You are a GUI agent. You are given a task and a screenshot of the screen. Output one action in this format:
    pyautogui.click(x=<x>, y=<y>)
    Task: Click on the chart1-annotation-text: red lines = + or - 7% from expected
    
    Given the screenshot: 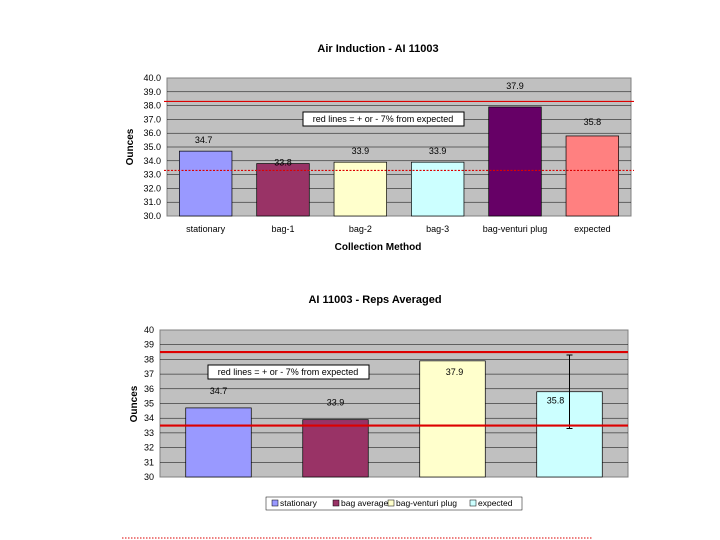 What is the action you would take?
    pyautogui.click(x=383, y=119)
    